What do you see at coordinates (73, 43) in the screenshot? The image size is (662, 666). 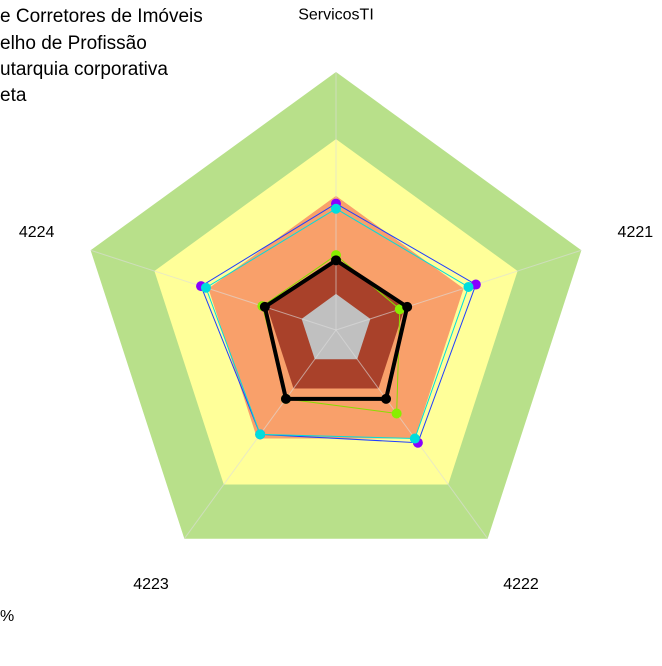 I see `legend-entry: elho de Profissão` at bounding box center [73, 43].